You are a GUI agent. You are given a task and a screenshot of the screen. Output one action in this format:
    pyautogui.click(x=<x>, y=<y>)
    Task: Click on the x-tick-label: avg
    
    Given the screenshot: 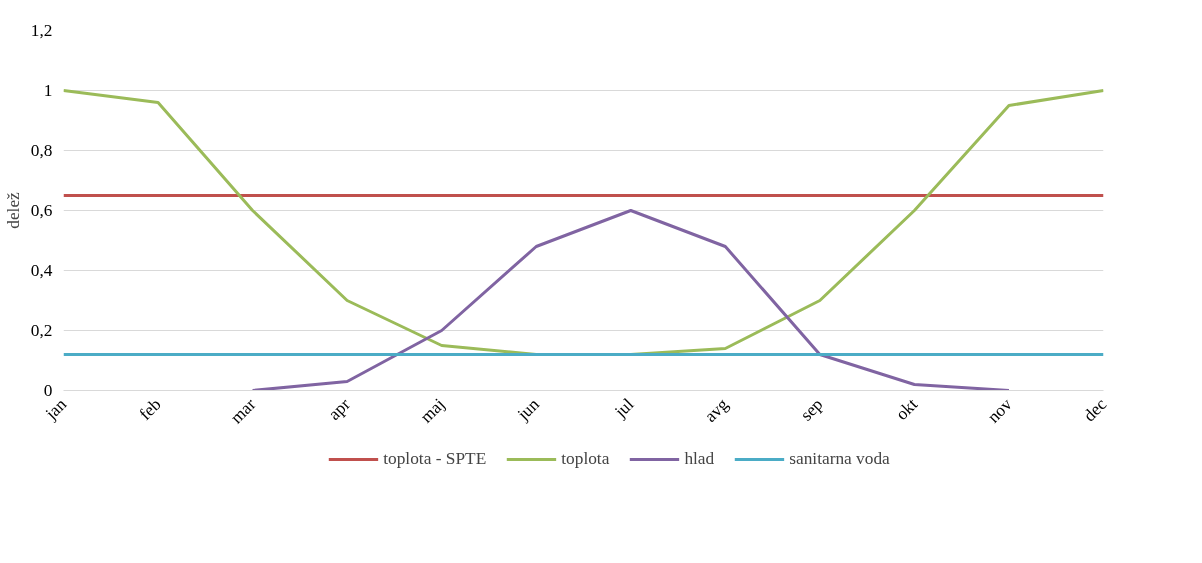 What is the action you would take?
    pyautogui.click(x=716, y=410)
    